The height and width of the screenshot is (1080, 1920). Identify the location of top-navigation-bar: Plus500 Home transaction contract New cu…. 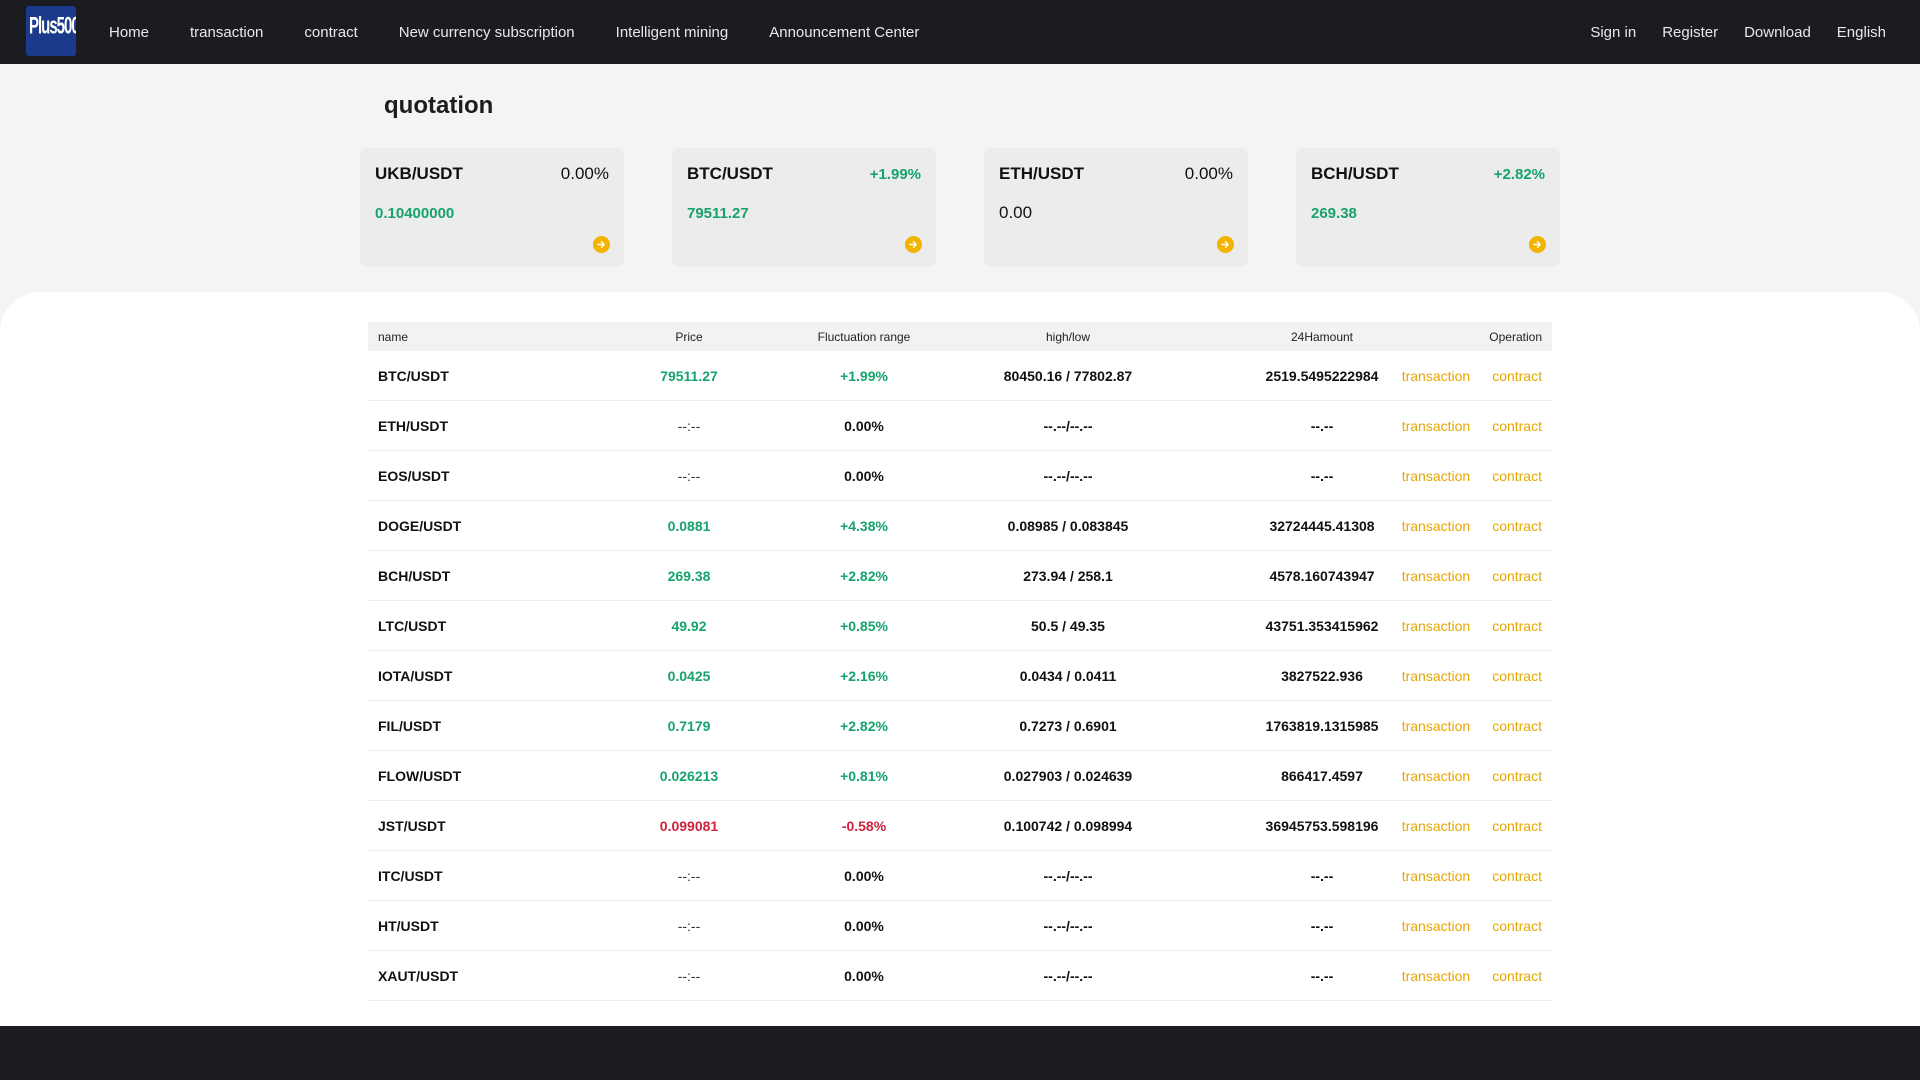
(960, 32).